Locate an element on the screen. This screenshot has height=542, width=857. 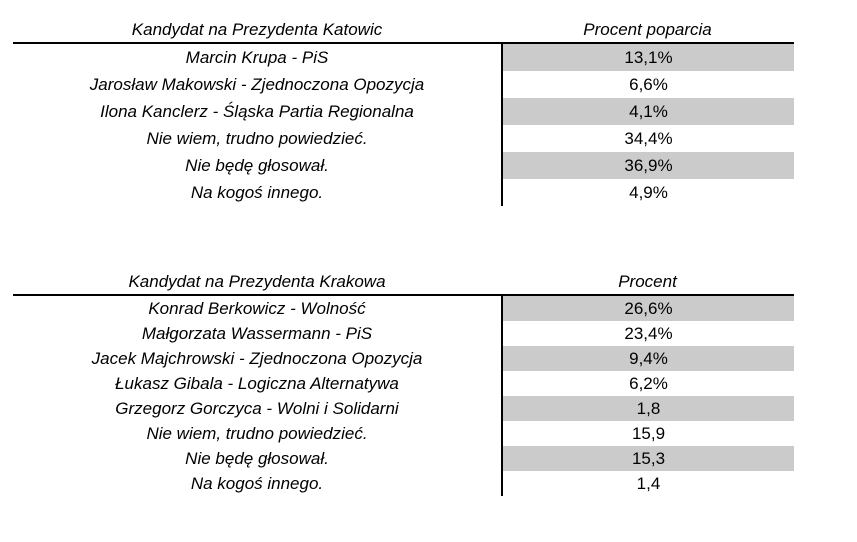
column-header-percent: Procent poparcia is located at coordinates (647, 29).